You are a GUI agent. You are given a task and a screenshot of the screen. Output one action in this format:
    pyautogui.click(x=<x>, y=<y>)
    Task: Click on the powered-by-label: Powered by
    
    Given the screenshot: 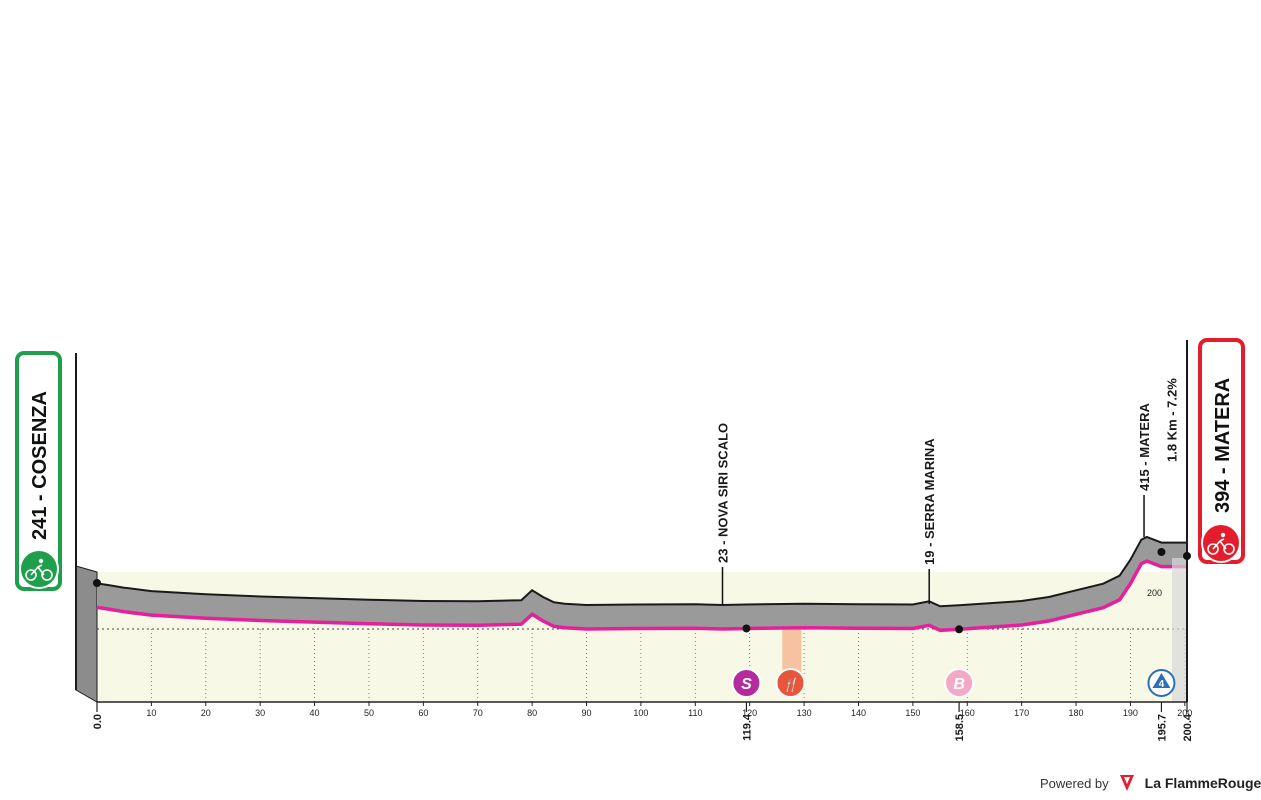 What is the action you would take?
    pyautogui.click(x=1074, y=783)
    